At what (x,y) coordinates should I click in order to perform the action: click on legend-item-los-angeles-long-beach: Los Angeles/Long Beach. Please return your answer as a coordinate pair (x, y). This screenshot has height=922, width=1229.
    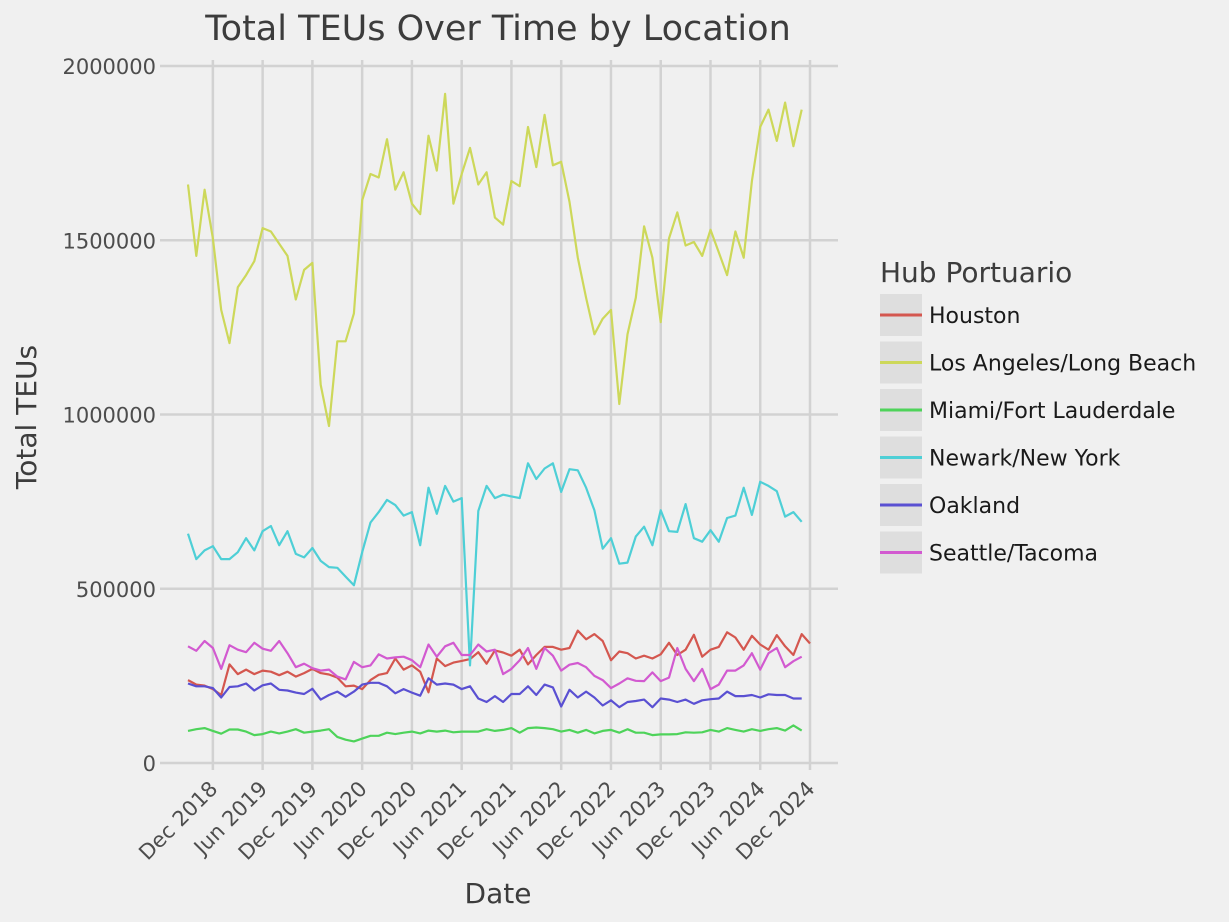
    Looking at the image, I should click on (1038, 362).